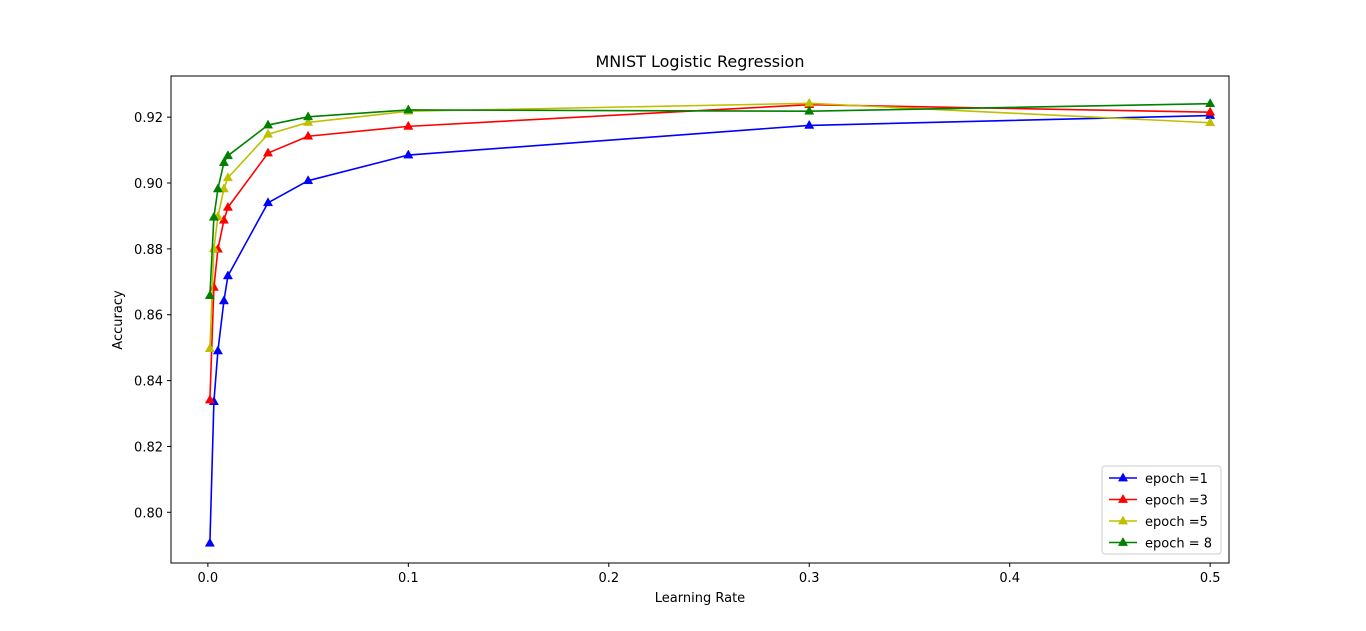  What do you see at coordinates (1176, 479) in the screenshot?
I see `legend-label: epoch =1` at bounding box center [1176, 479].